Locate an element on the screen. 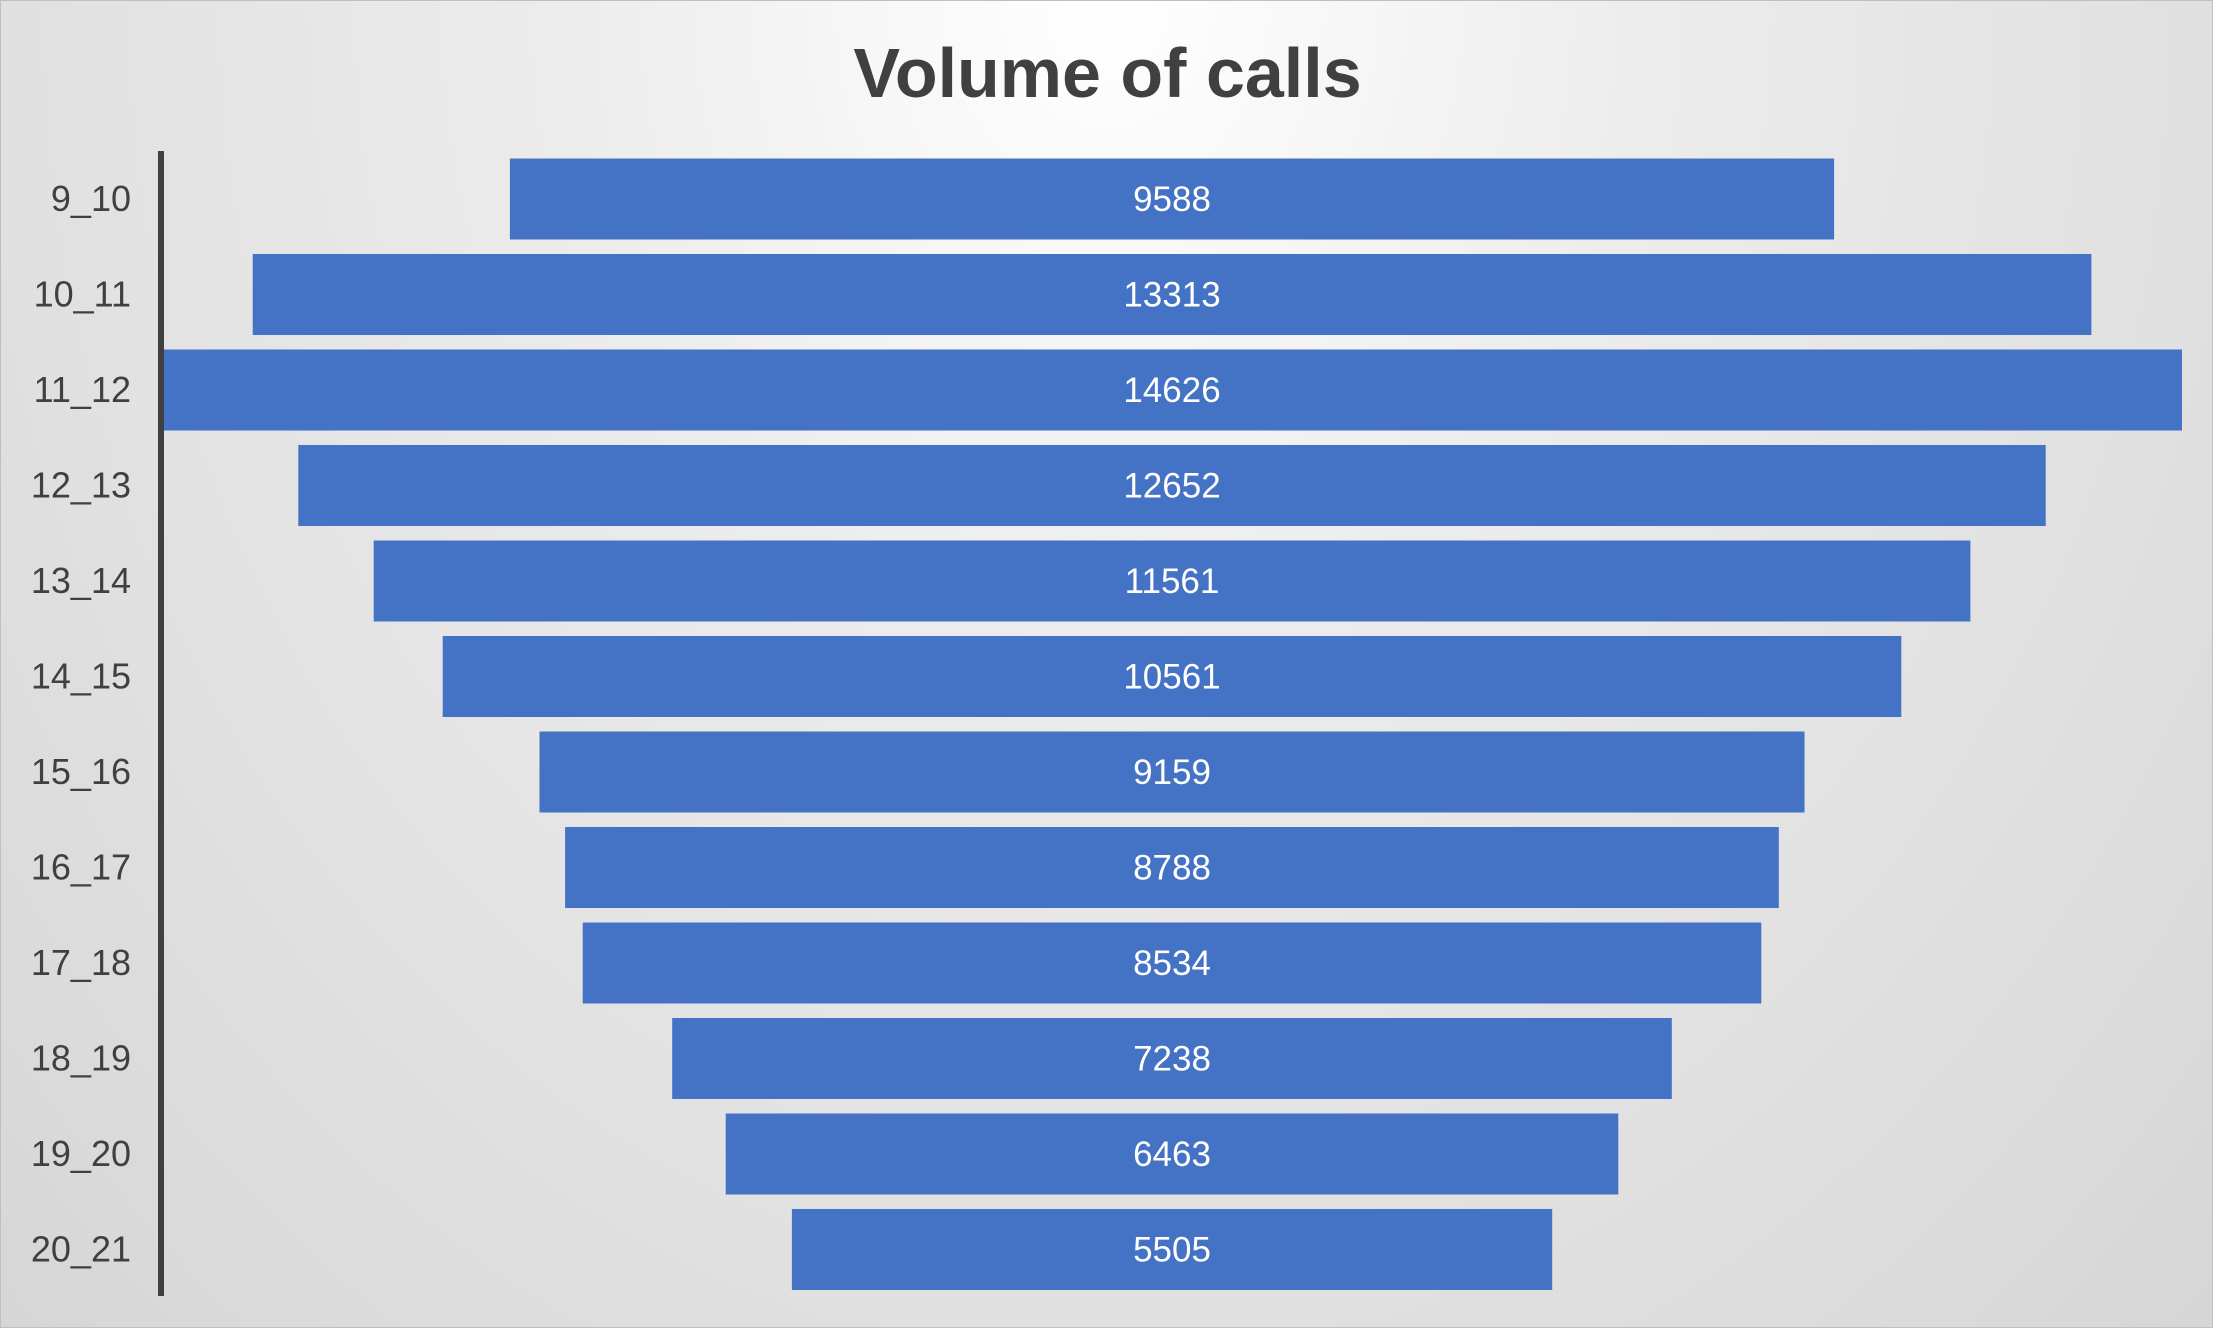  bar-value-label: 9159 is located at coordinates (1172, 772).